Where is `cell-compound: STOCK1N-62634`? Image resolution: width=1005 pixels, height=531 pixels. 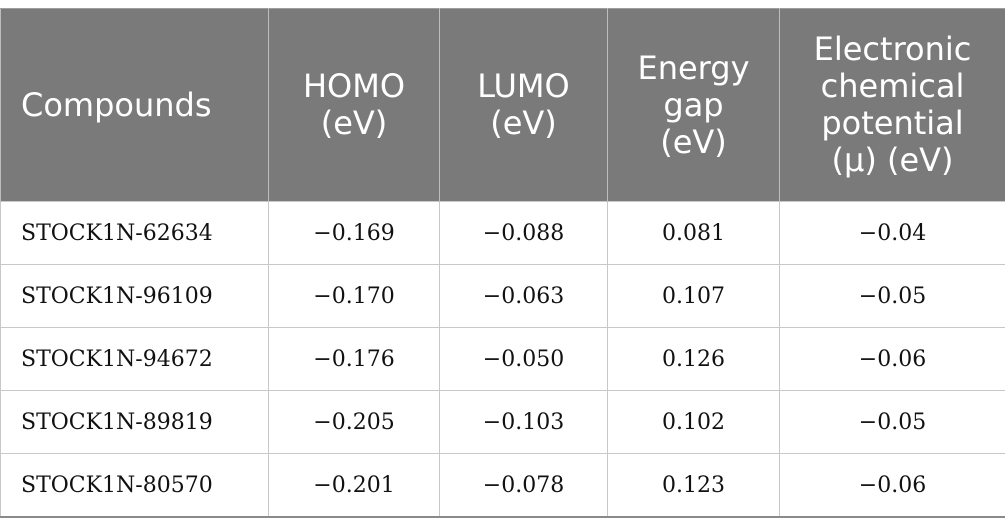 cell-compound: STOCK1N-62634 is located at coordinates (134, 233).